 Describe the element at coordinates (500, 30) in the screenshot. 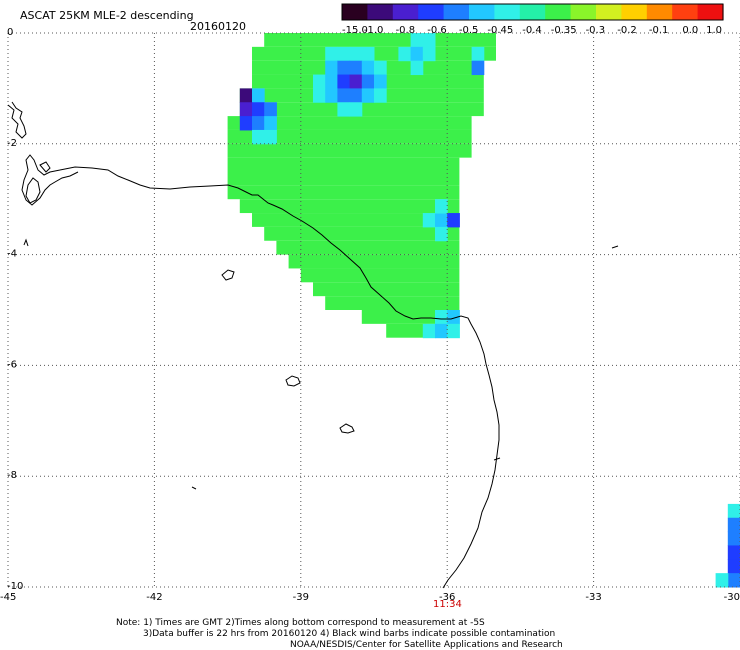

I see `colorbar-tick-label: -0.45` at that location.